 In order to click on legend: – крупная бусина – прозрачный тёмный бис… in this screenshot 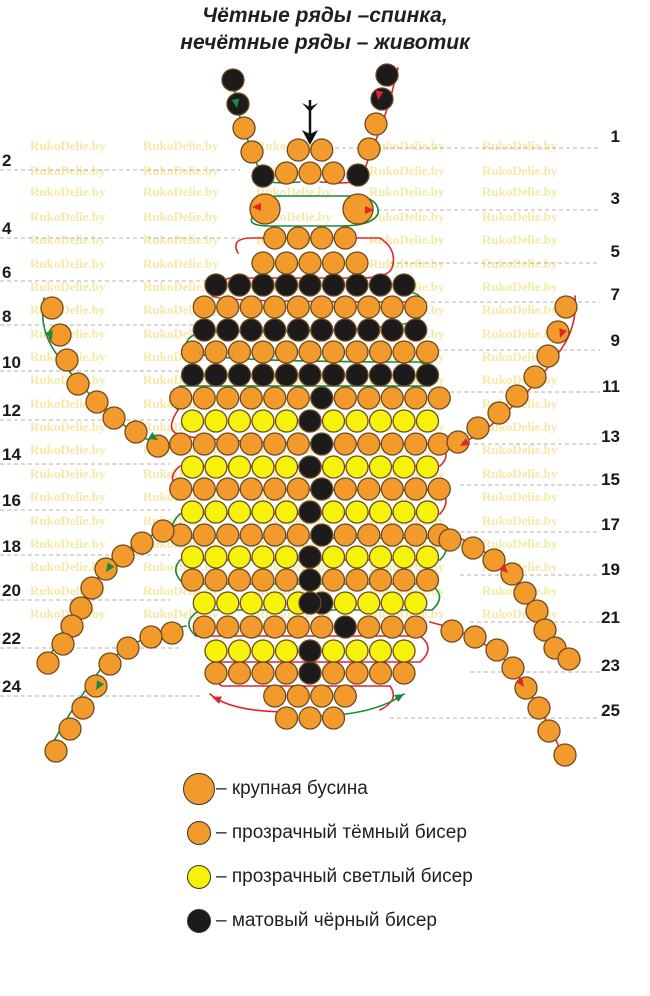, I will do `click(402, 860)`.